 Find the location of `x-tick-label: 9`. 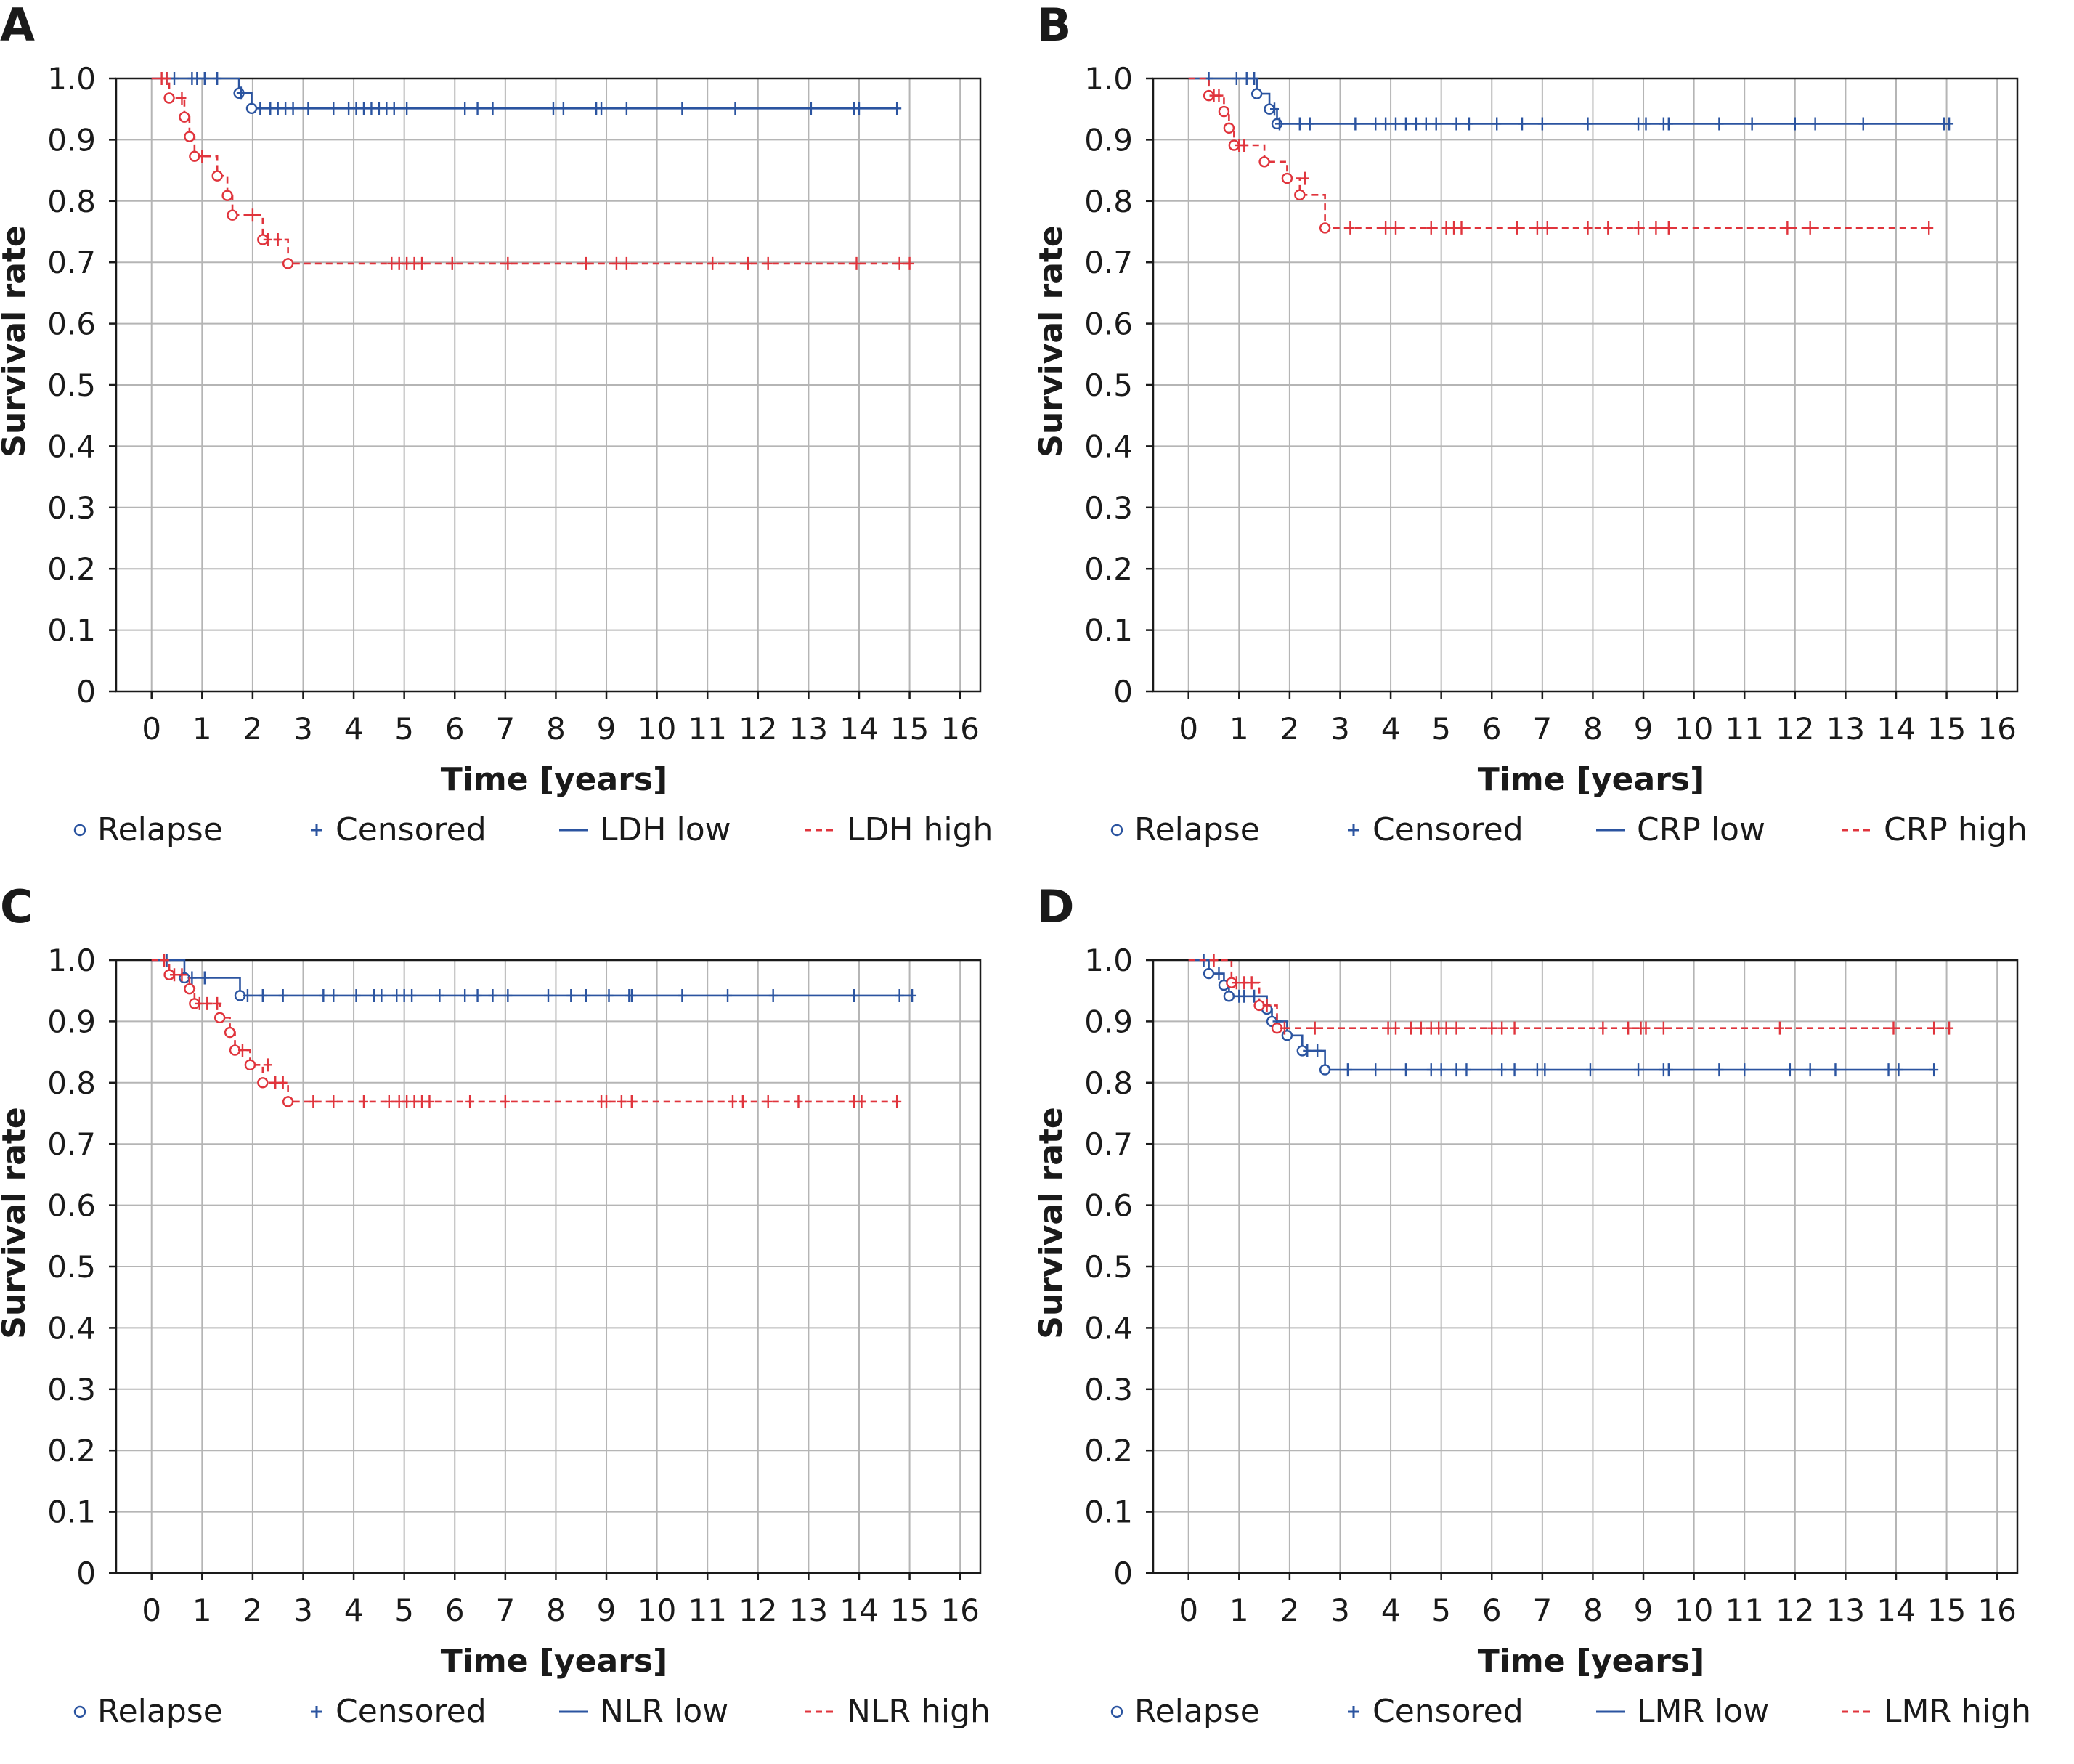

x-tick-label: 9 is located at coordinates (1644, 1610).